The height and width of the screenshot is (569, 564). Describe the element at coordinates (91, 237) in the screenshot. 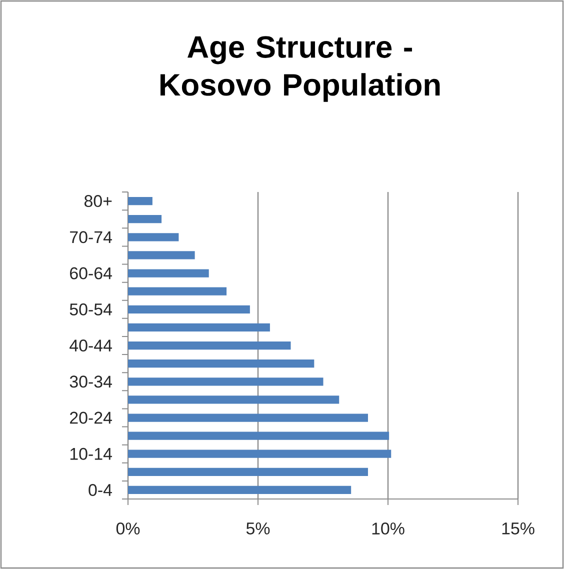

I see `y-tick-label: 70-74` at that location.